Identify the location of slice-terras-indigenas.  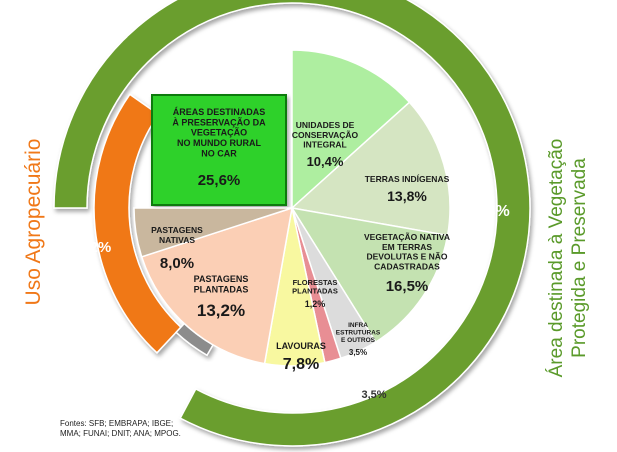
(370, 169).